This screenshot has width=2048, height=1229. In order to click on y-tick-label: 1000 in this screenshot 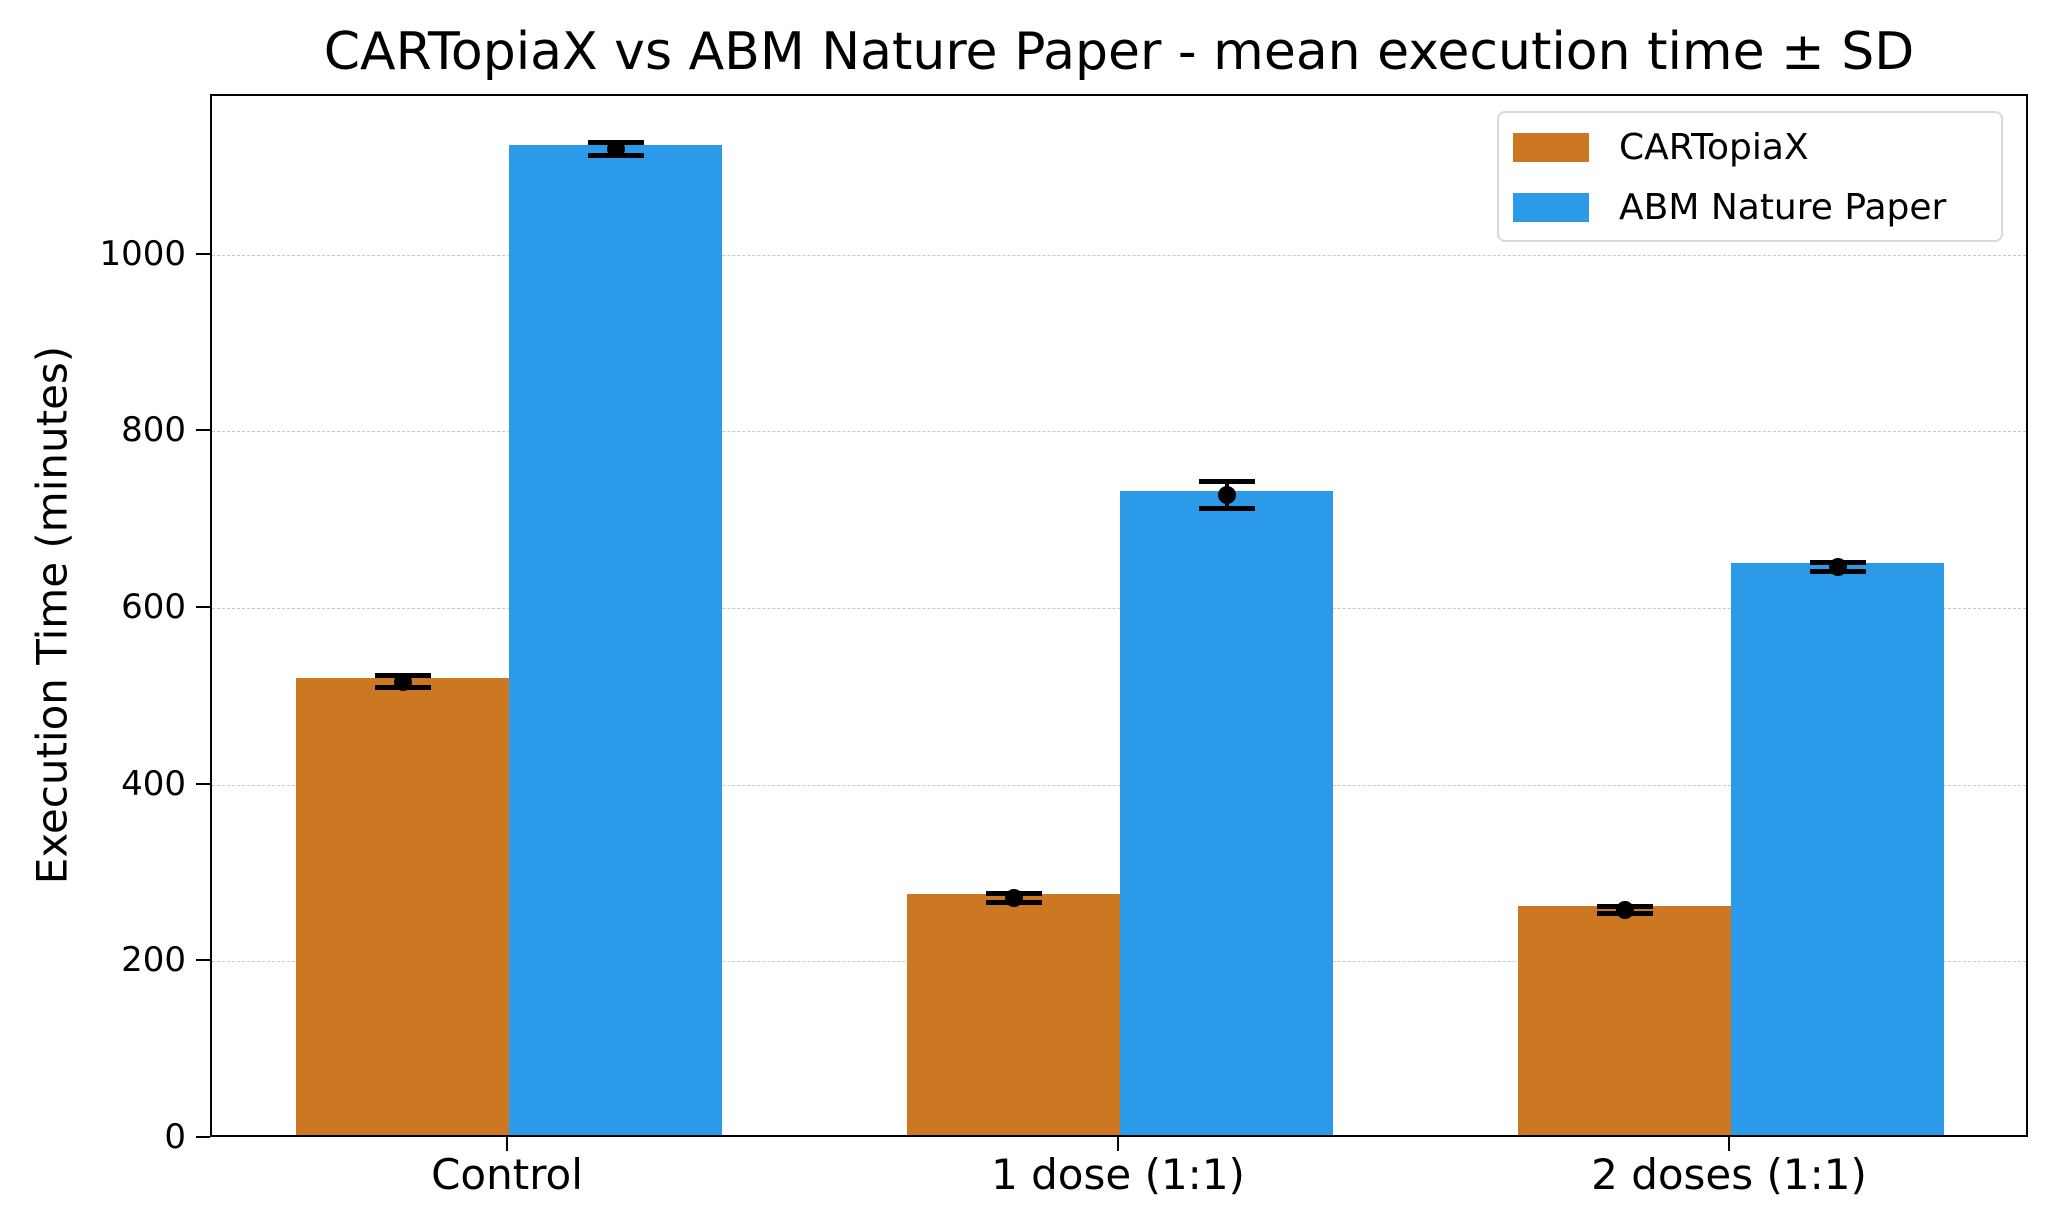, I will do `click(142, 253)`.